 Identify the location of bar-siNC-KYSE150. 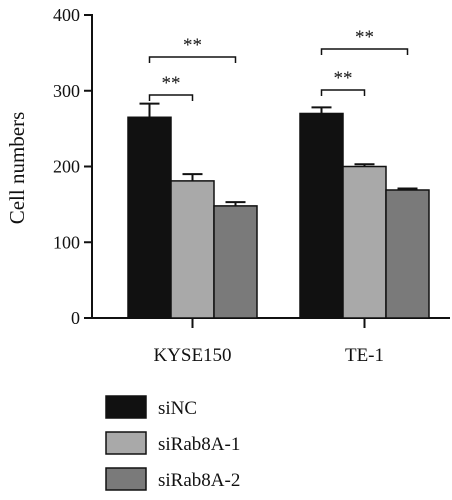
(149, 217).